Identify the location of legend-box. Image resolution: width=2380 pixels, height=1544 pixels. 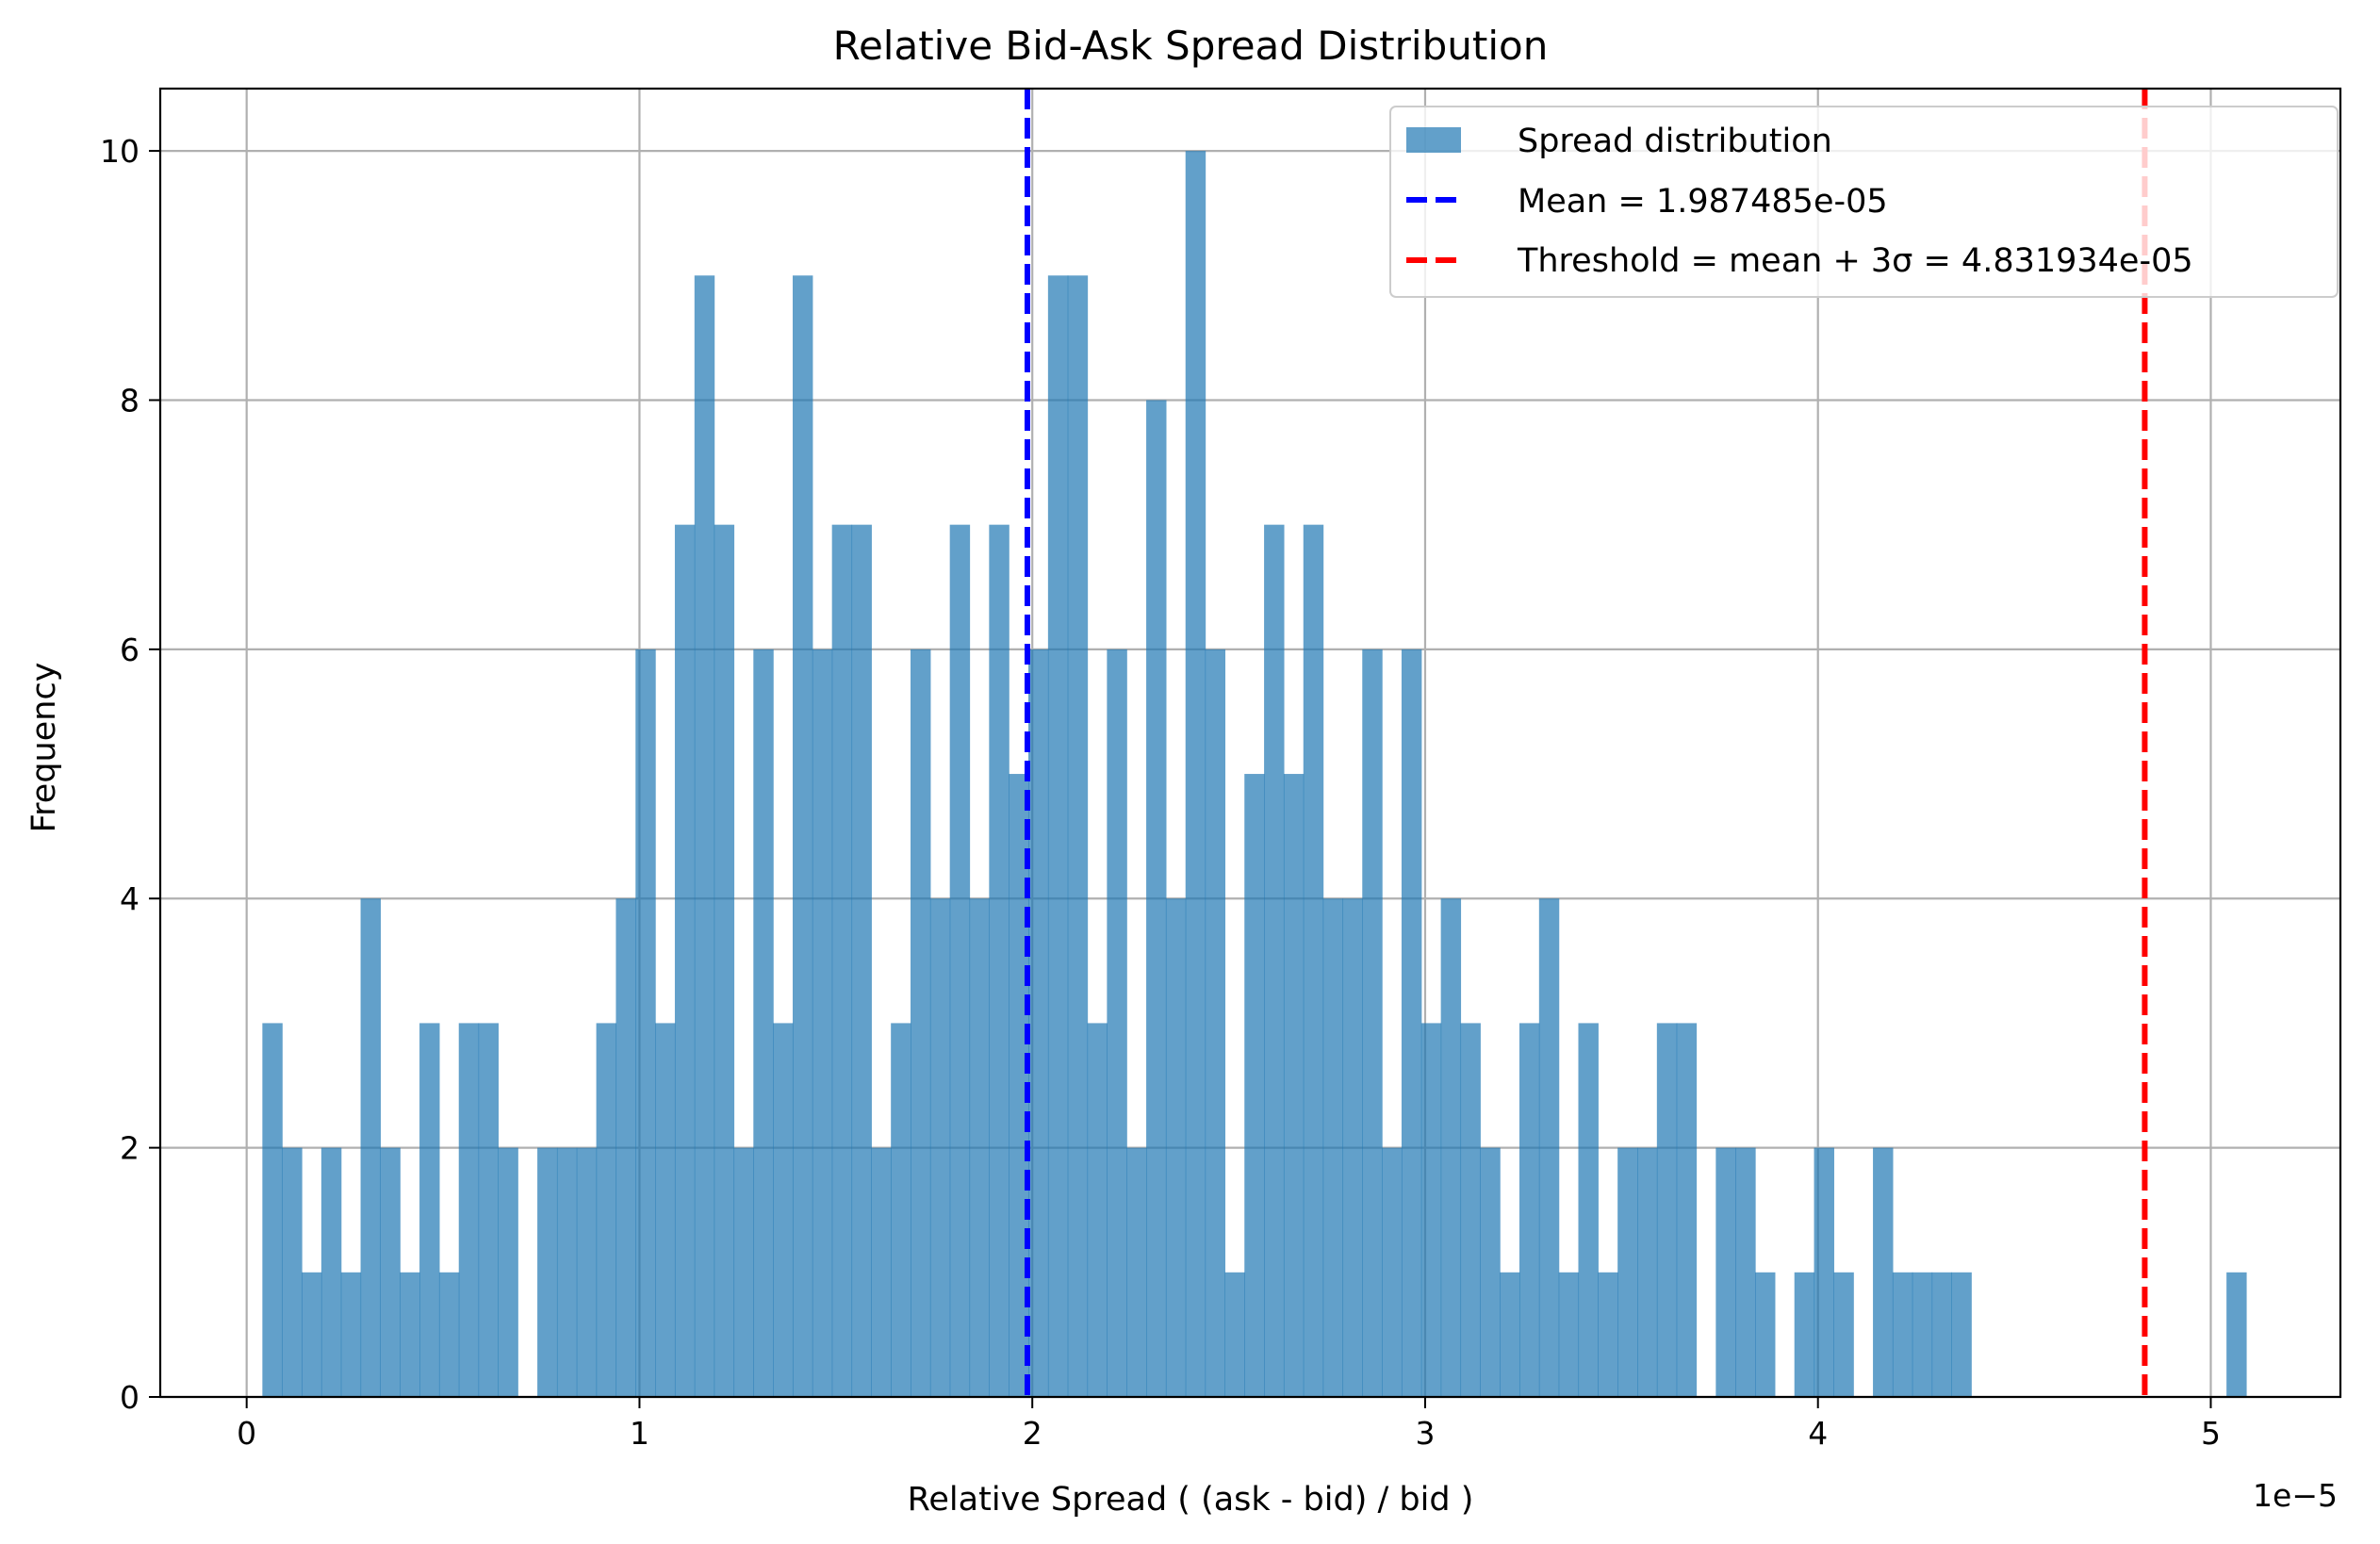
(1864, 202).